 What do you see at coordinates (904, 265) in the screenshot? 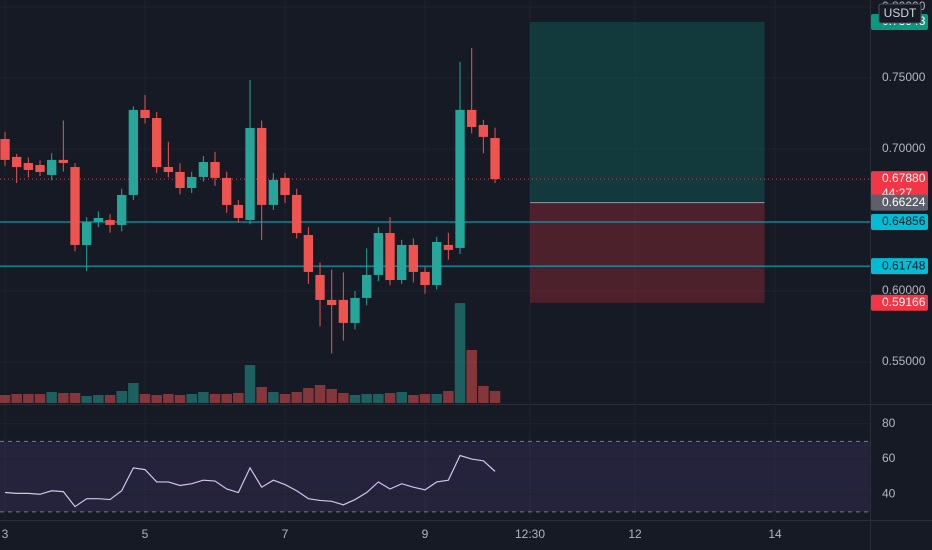
I see `price-label: 0.61748` at bounding box center [904, 265].